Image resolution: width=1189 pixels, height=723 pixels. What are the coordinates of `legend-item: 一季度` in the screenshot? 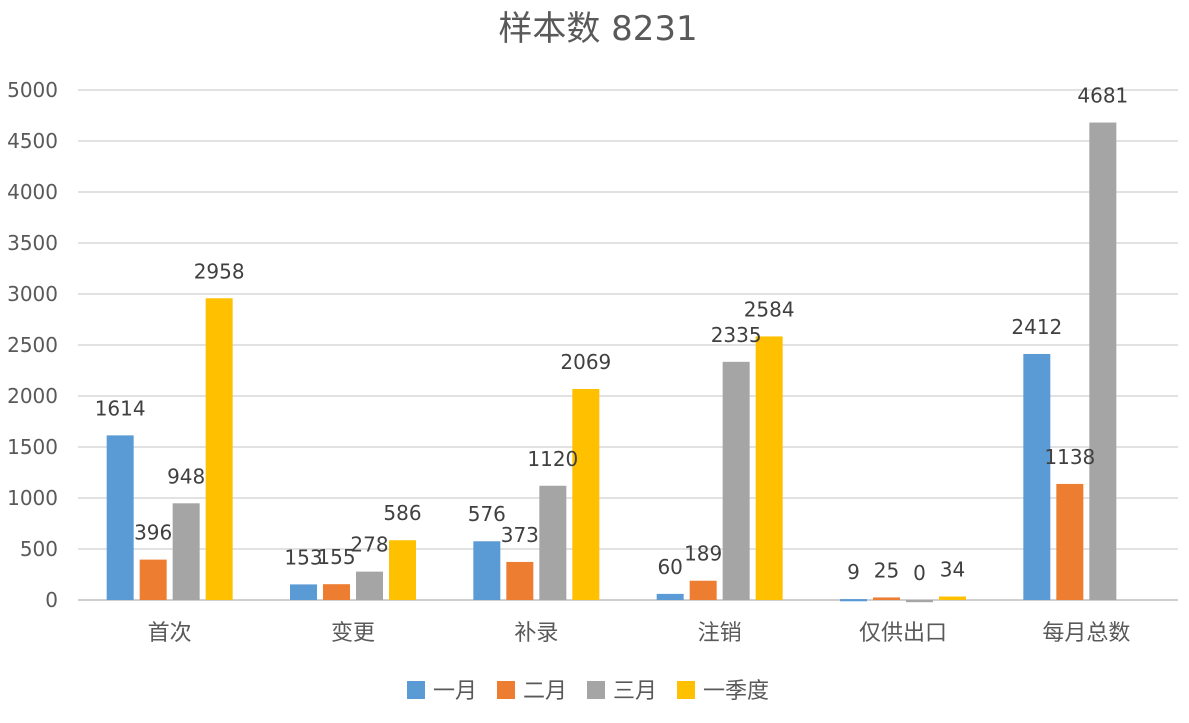 It's located at (723, 691).